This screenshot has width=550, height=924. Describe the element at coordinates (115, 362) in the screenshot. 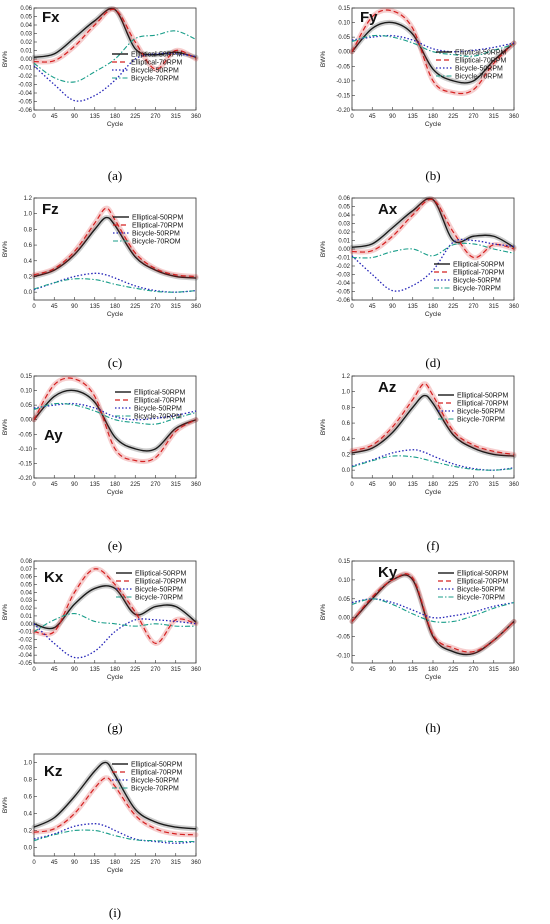

I see `panel-caption: (c)` at that location.